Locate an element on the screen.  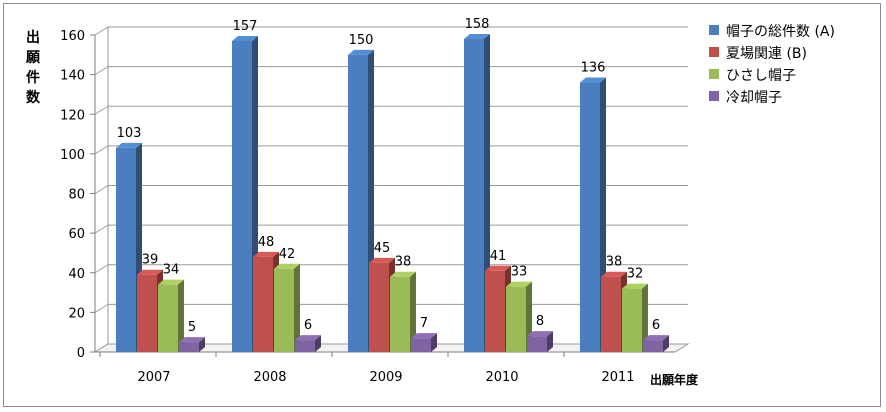
legend-entry: 帽子の総件数 (A) is located at coordinates (772, 32).